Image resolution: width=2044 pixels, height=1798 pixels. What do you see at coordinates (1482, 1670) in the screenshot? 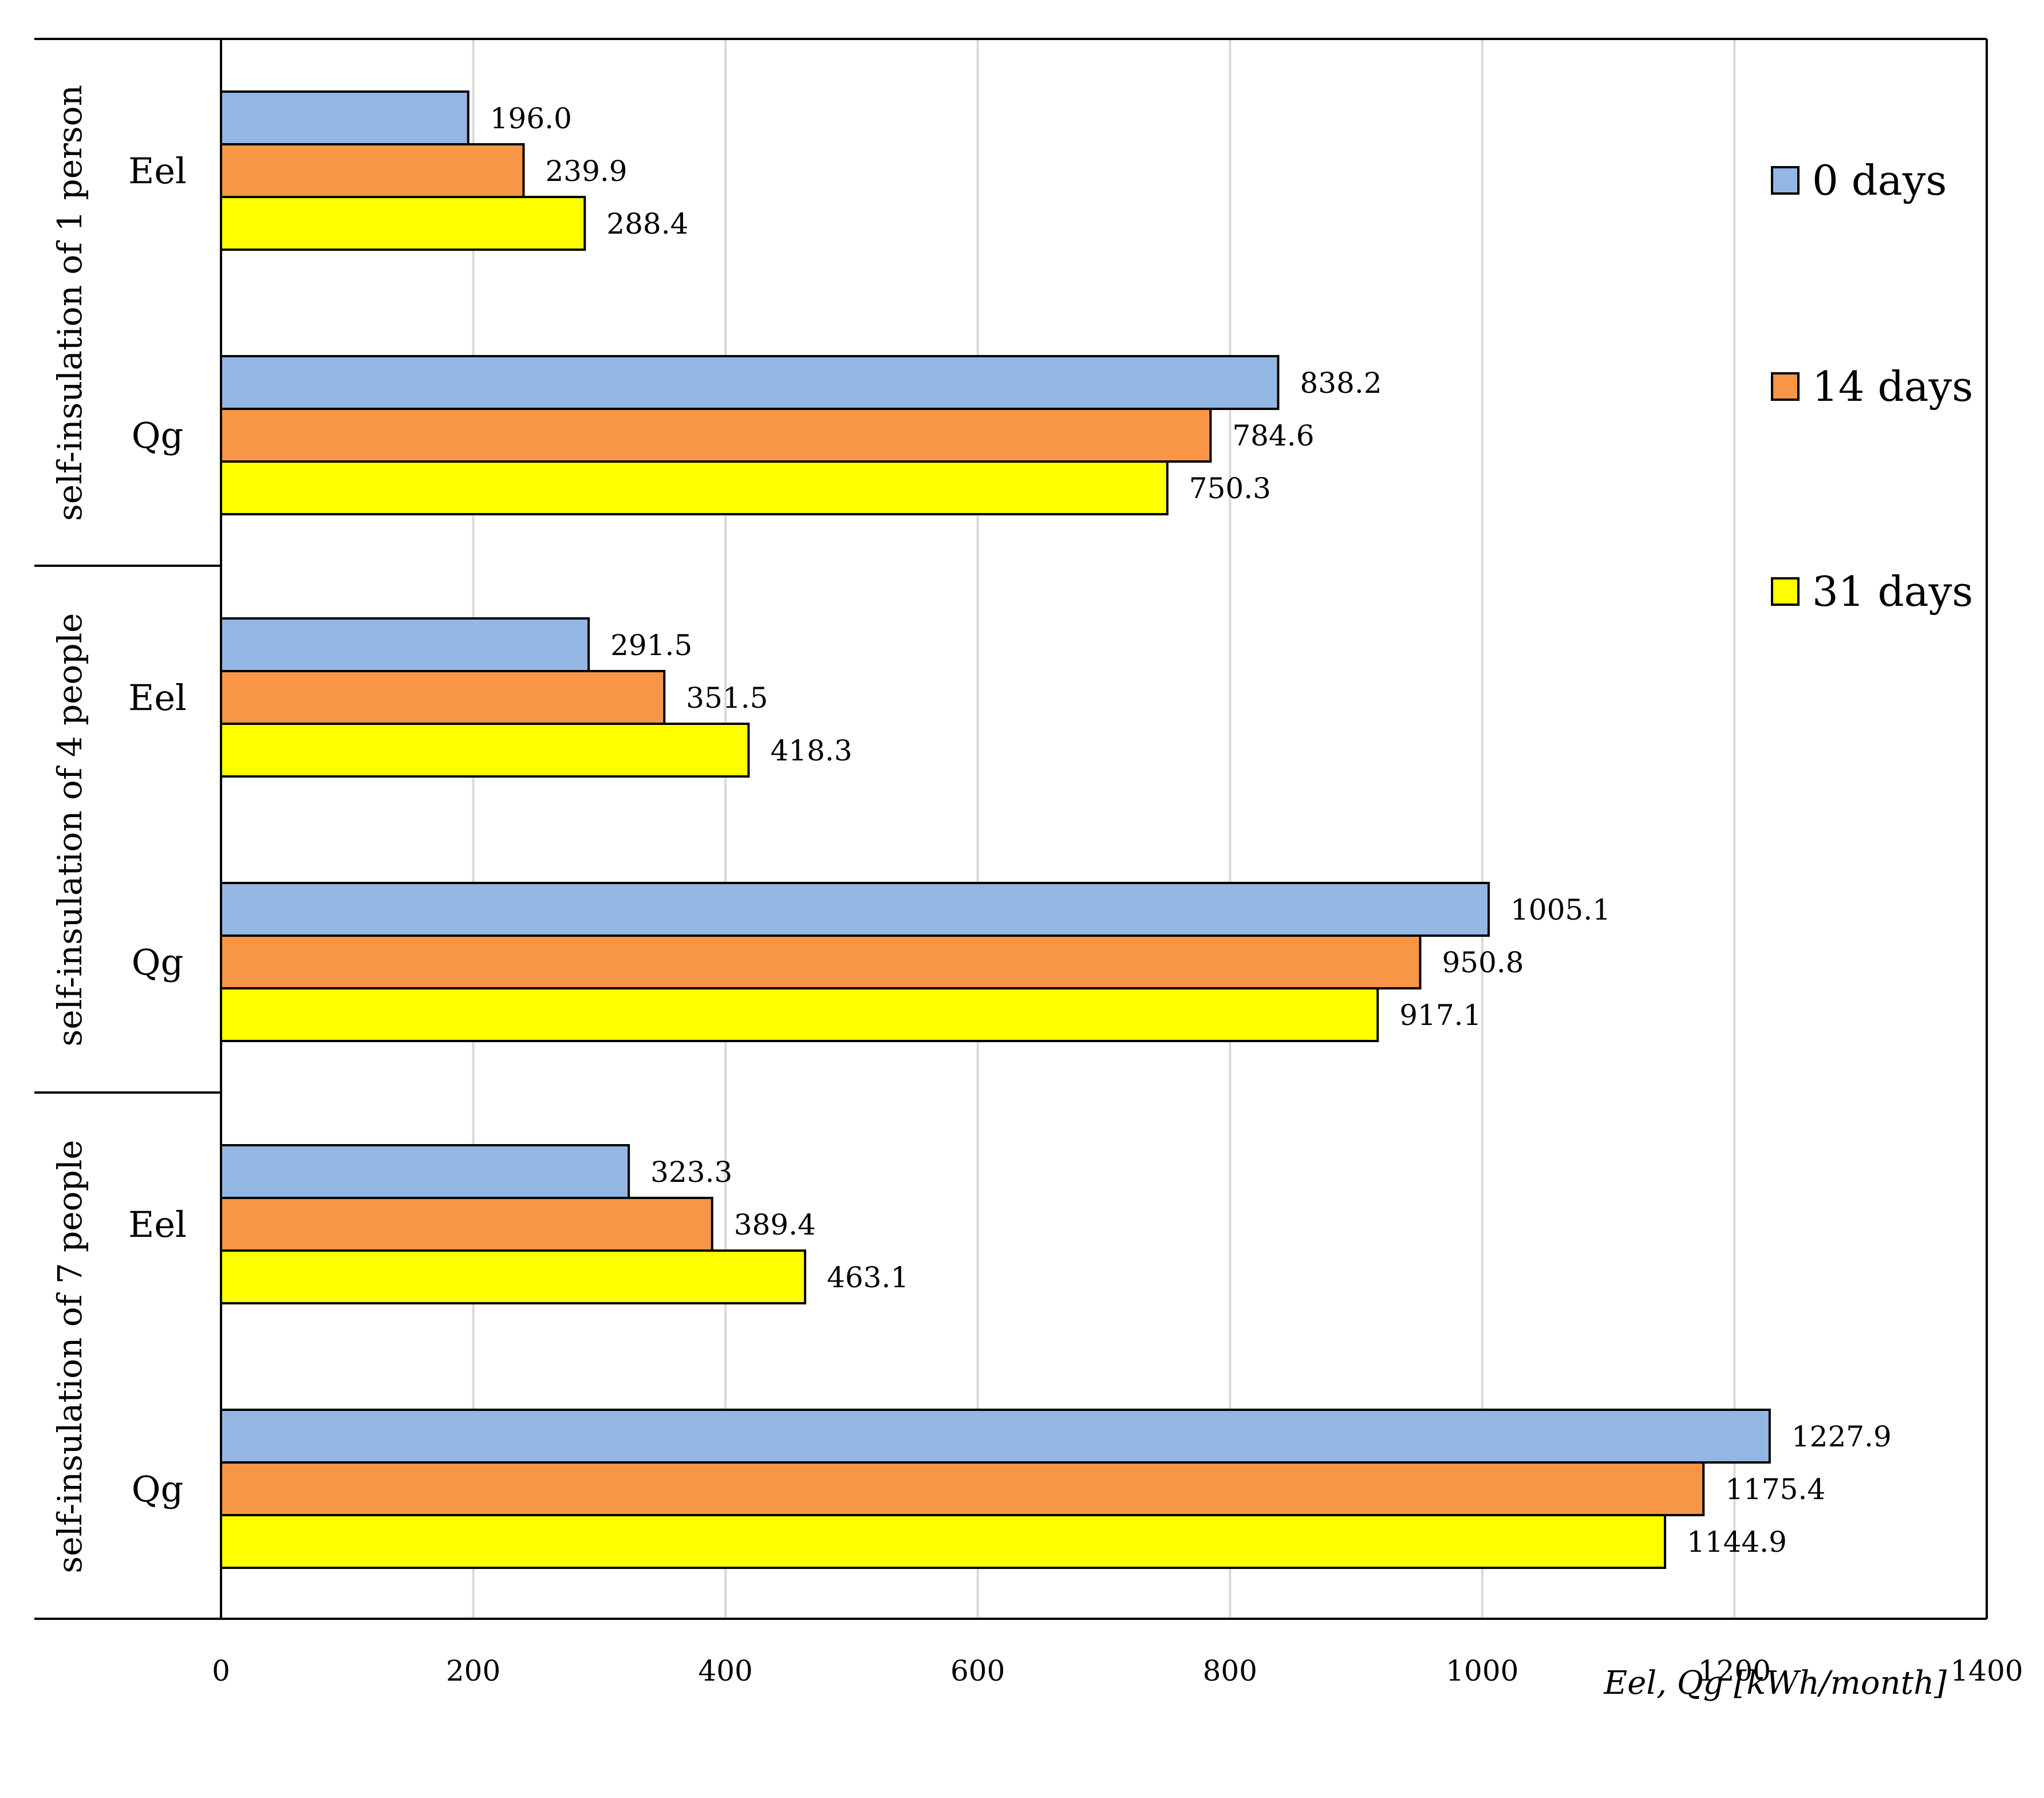
I see `x-tick-label-1000: 1000` at bounding box center [1482, 1670].